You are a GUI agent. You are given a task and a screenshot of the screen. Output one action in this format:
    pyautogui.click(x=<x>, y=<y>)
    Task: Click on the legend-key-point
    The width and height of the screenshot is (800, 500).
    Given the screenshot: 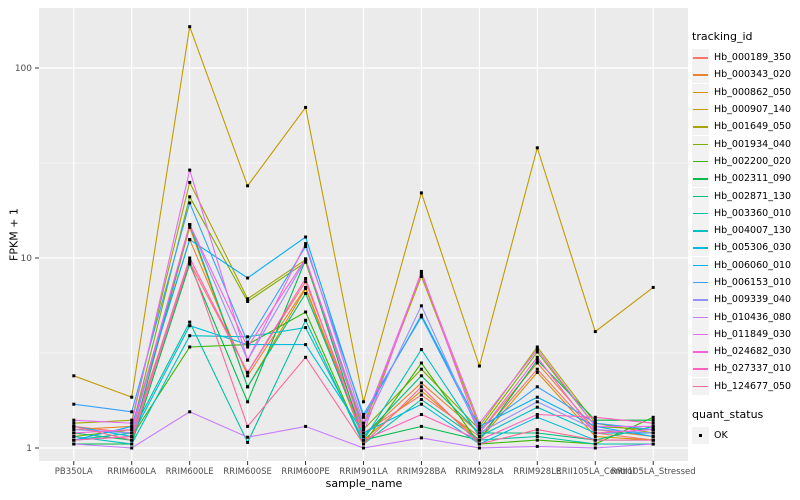 What is the action you would take?
    pyautogui.click(x=700, y=436)
    